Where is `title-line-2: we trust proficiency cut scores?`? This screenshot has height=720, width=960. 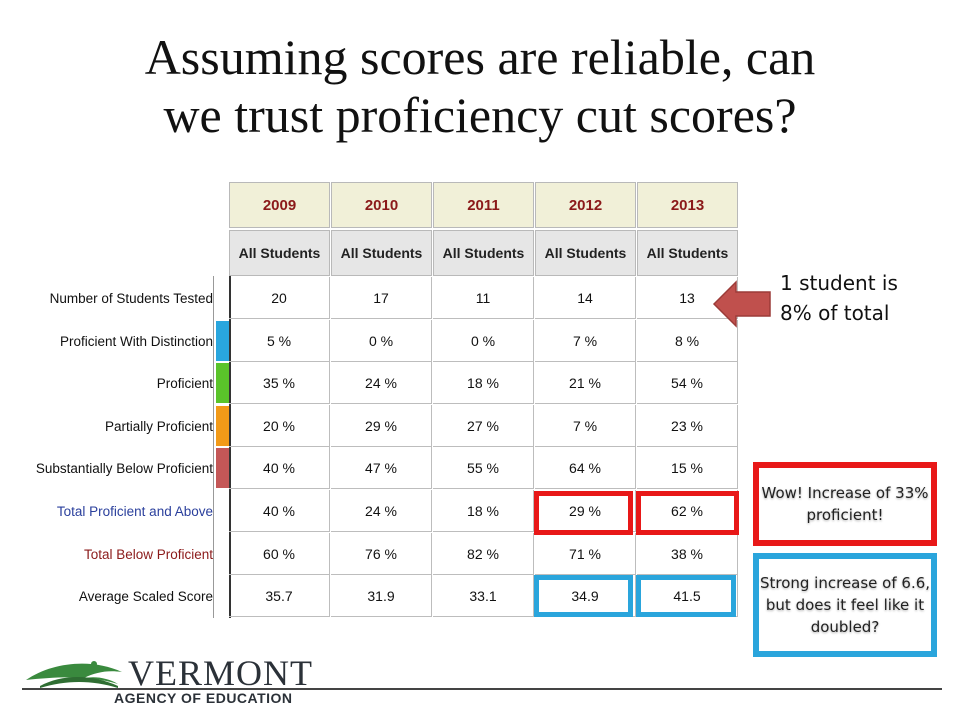 title-line-2: we trust proficiency cut scores? is located at coordinates (480, 115).